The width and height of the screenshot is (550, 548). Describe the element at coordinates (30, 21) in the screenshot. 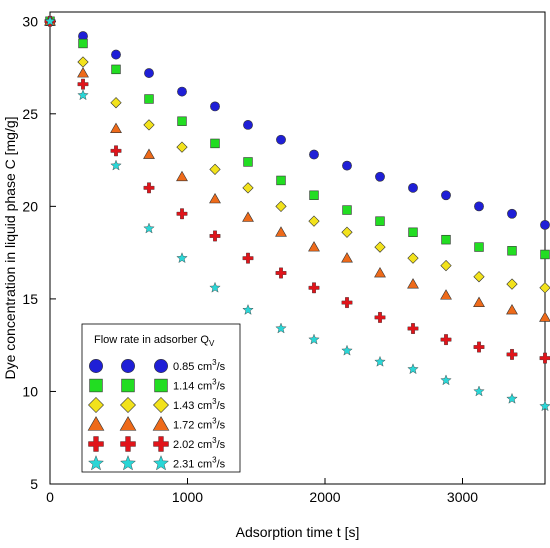

I see `y-tick-label: 30` at that location.